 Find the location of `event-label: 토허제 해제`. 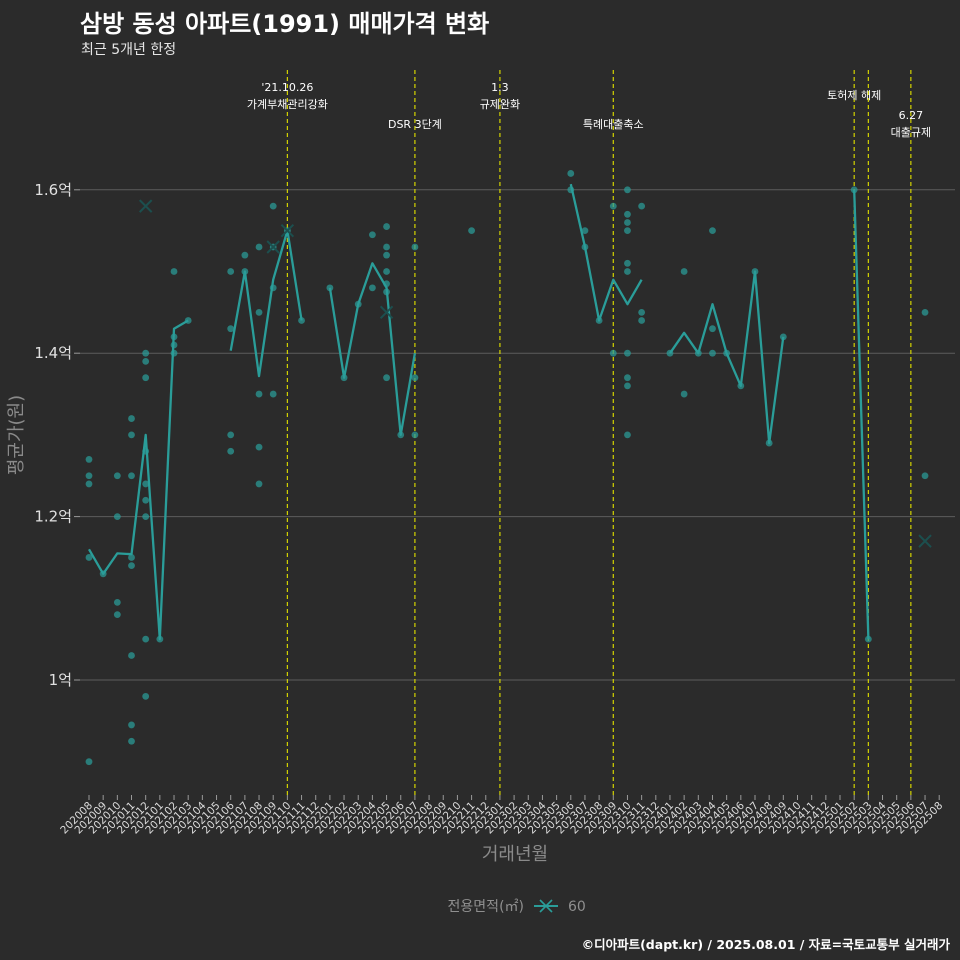

event-label: 토허제 해제 is located at coordinates (854, 95).